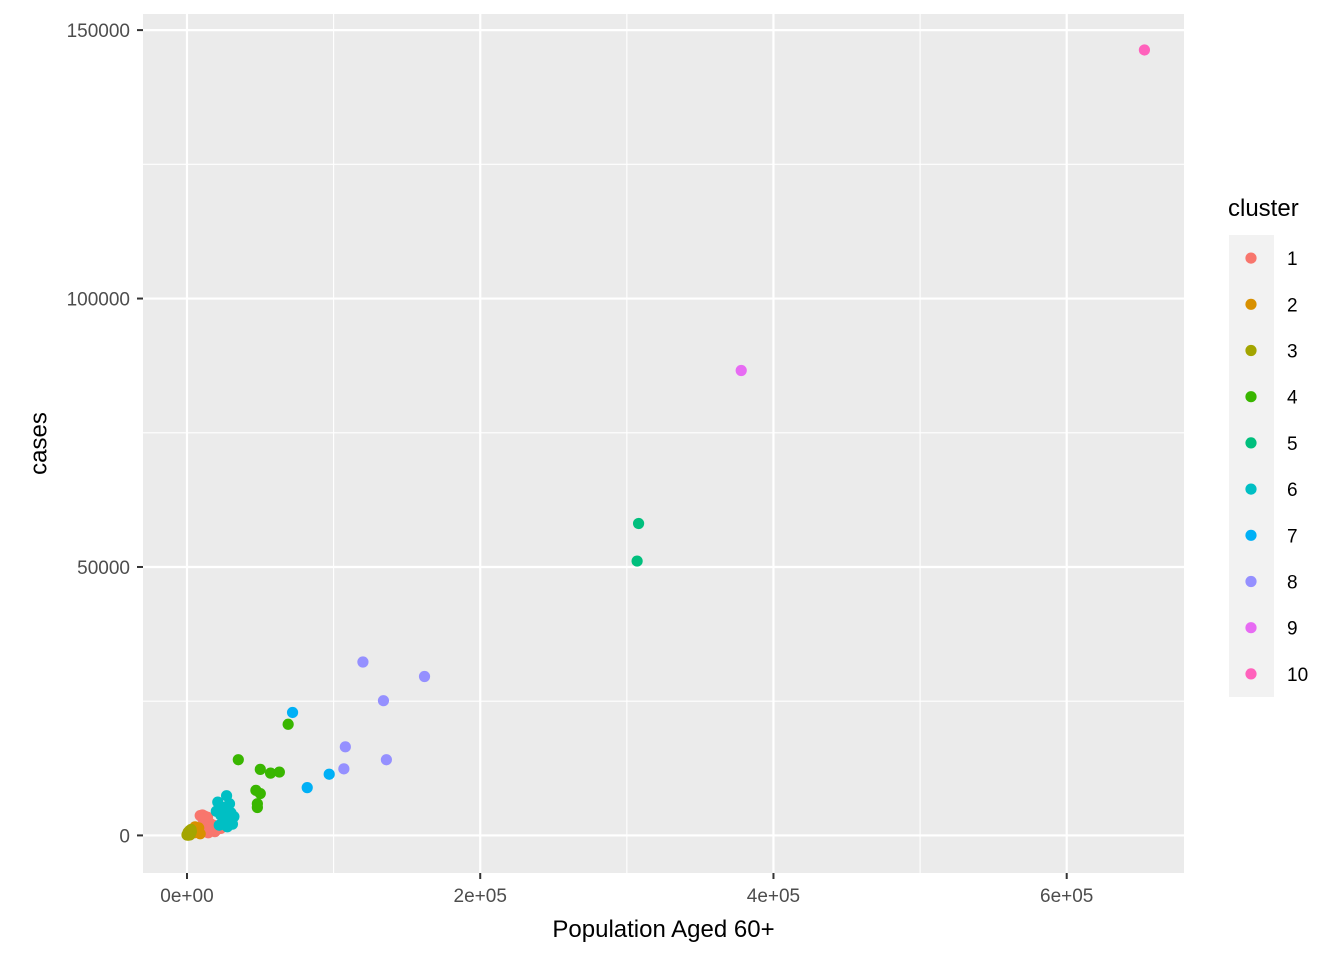  Describe the element at coordinates (1251, 466) in the screenshot. I see `legend-key-background` at that location.